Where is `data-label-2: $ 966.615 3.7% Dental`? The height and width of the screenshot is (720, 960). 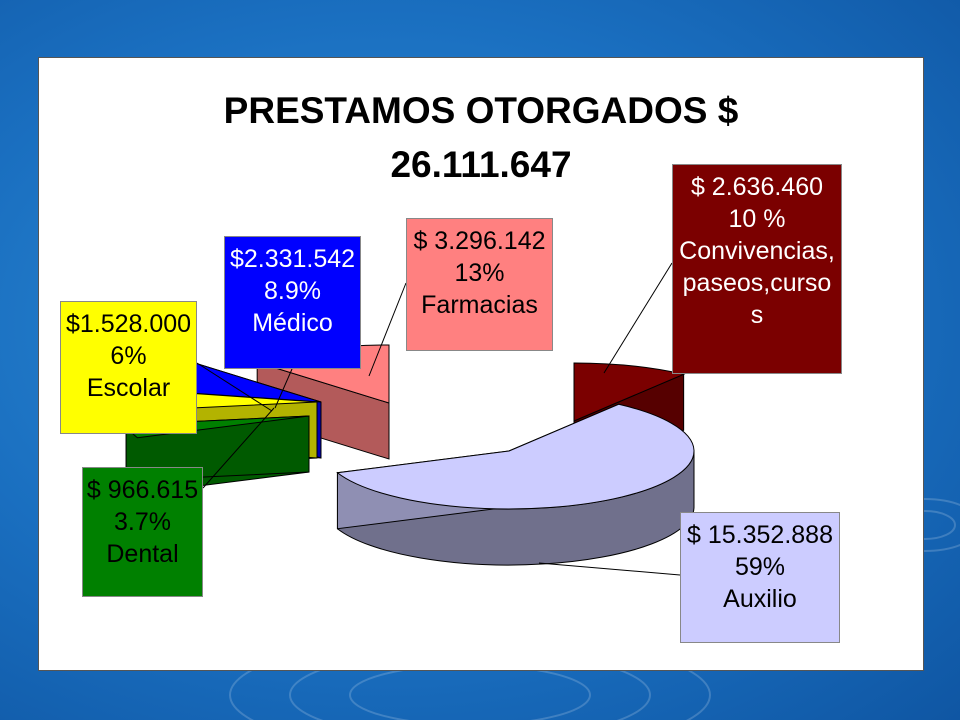
data-label-2: $ 966.615 3.7% Dental is located at coordinates (142, 532).